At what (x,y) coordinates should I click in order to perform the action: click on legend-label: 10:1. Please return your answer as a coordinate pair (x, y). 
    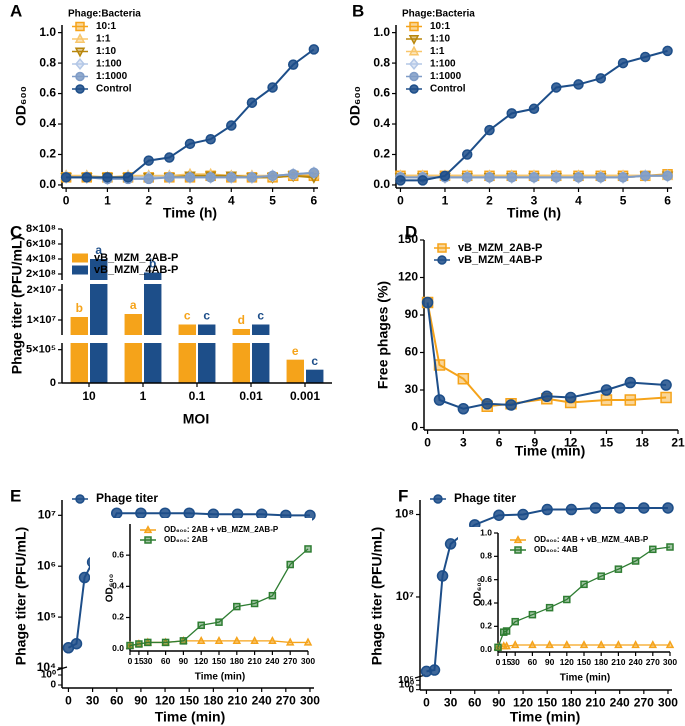
    Looking at the image, I should click on (440, 26).